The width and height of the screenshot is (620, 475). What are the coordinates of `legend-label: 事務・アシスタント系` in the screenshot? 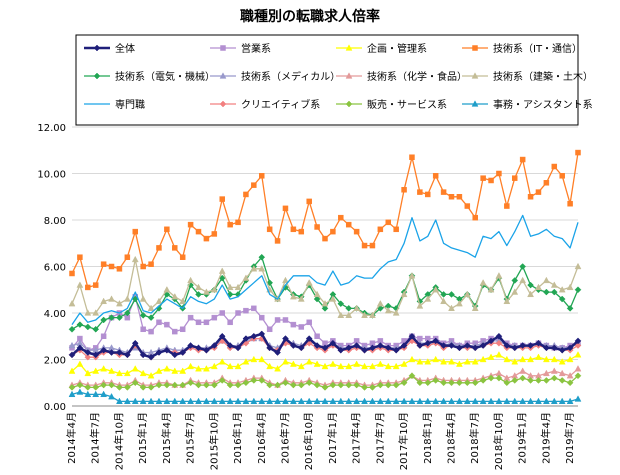 It's located at (543, 104).